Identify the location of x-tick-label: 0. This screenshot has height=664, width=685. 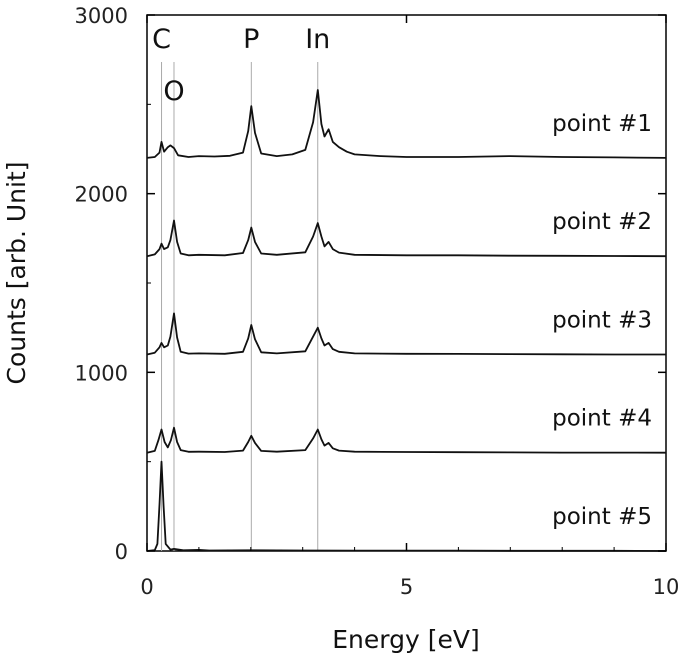
(146, 587).